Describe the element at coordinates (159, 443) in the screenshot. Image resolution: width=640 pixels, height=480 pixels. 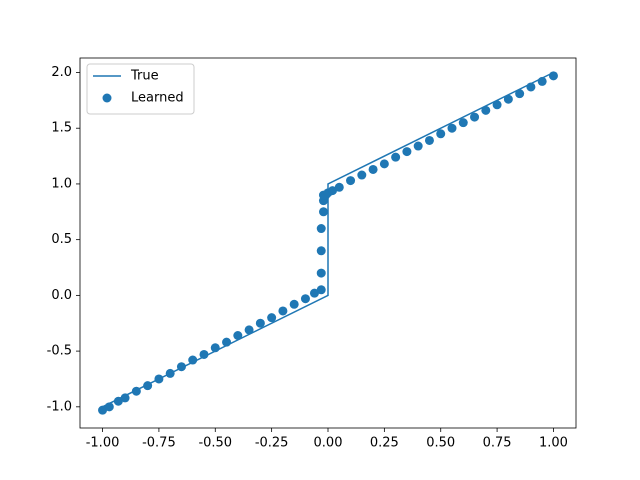
I see `x-tick-label: -0.75` at that location.